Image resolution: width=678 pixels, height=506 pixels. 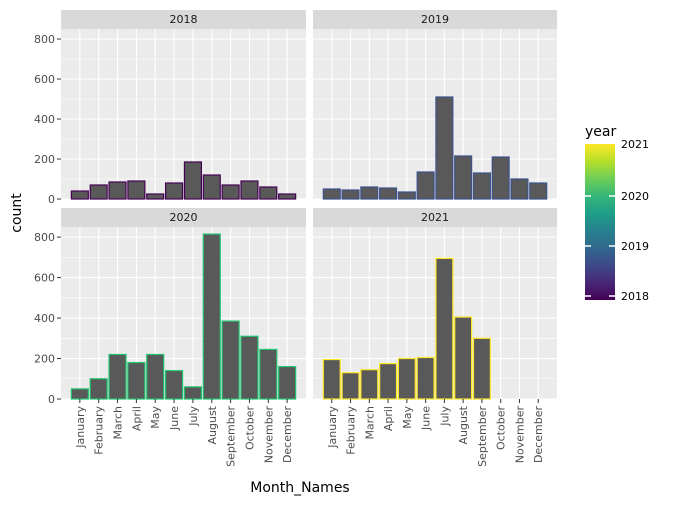 I want to click on bar-2021-march, so click(x=369, y=384).